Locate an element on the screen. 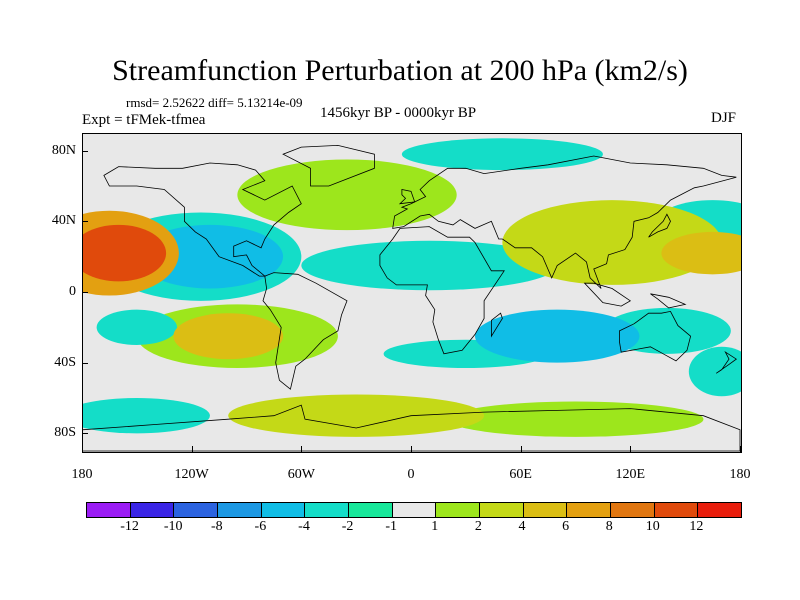 Image resolution: width=800 pixels, height=600 pixels. colorbar-label: -12 is located at coordinates (129, 526).